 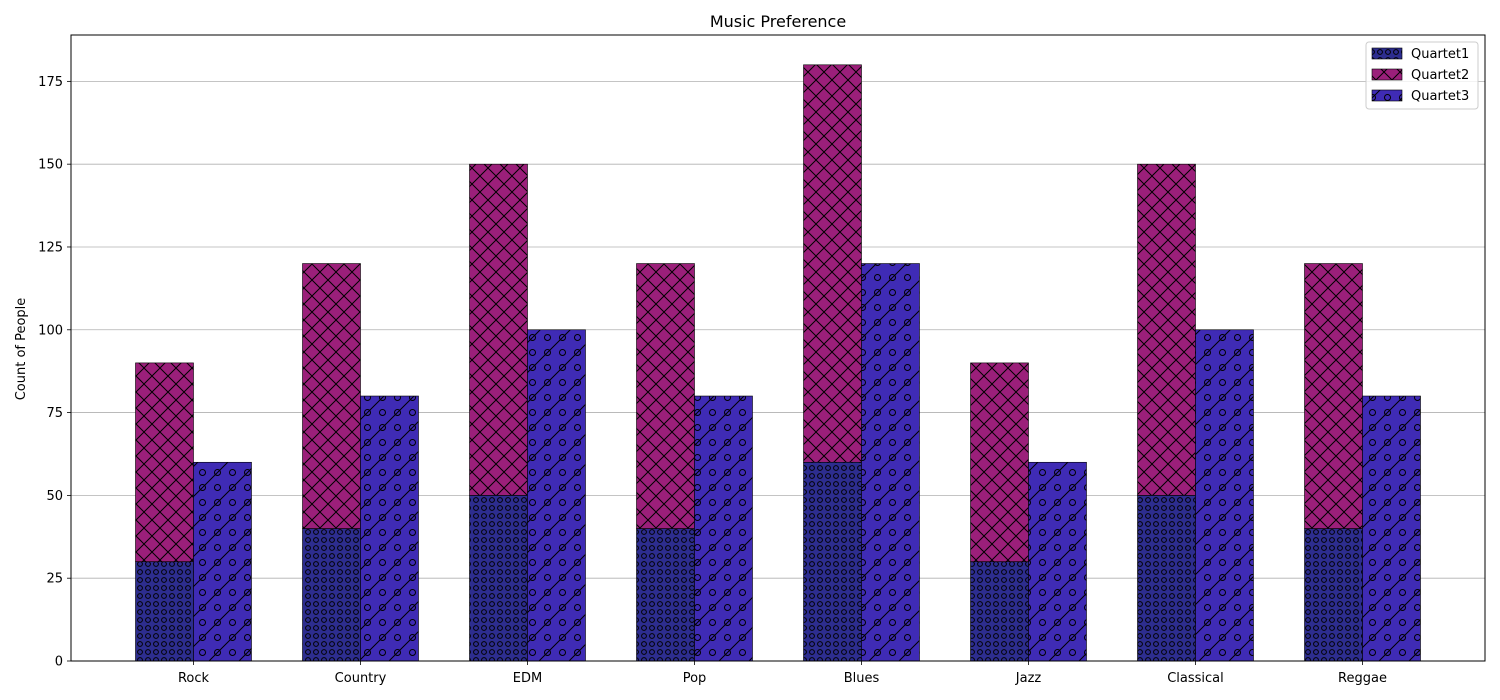 I want to click on bar-quartet2-country, so click(x=331, y=396).